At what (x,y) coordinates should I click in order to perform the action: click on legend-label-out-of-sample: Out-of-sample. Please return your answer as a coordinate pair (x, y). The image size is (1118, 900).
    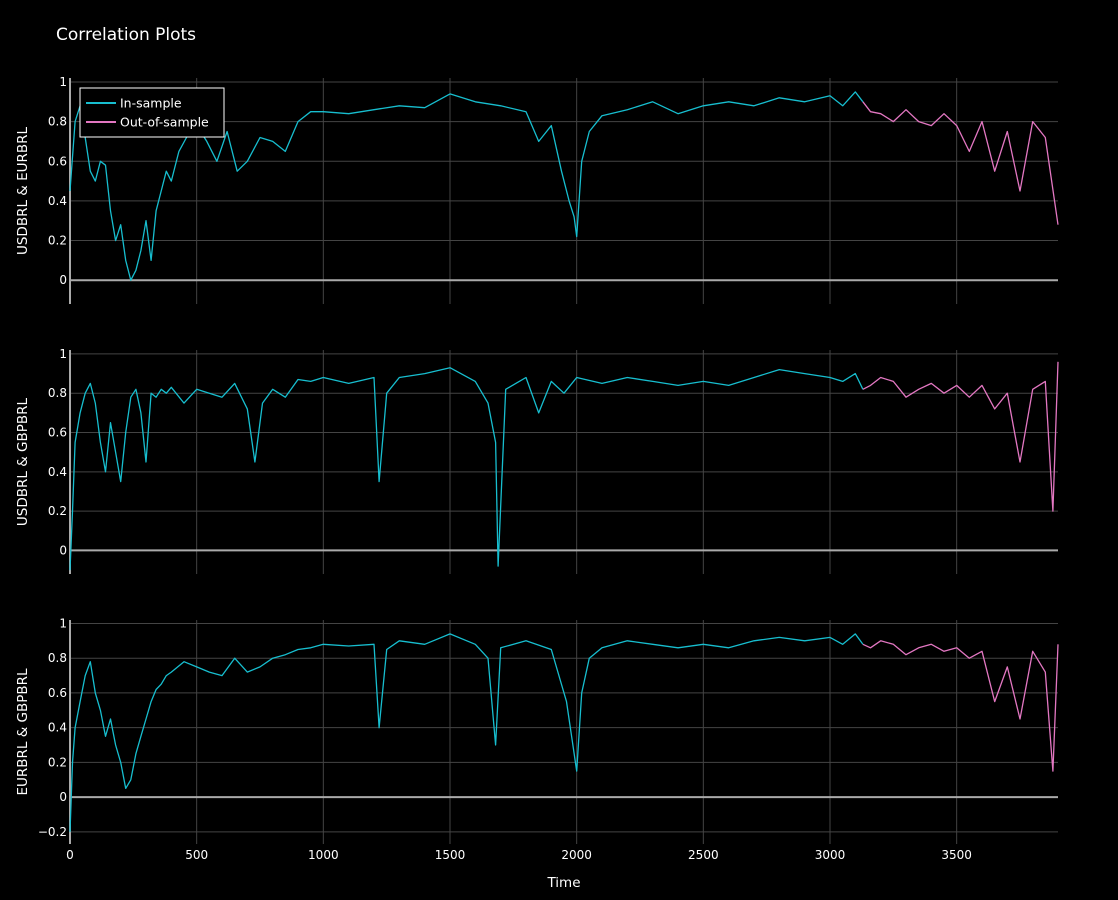
    Looking at the image, I should click on (164, 122).